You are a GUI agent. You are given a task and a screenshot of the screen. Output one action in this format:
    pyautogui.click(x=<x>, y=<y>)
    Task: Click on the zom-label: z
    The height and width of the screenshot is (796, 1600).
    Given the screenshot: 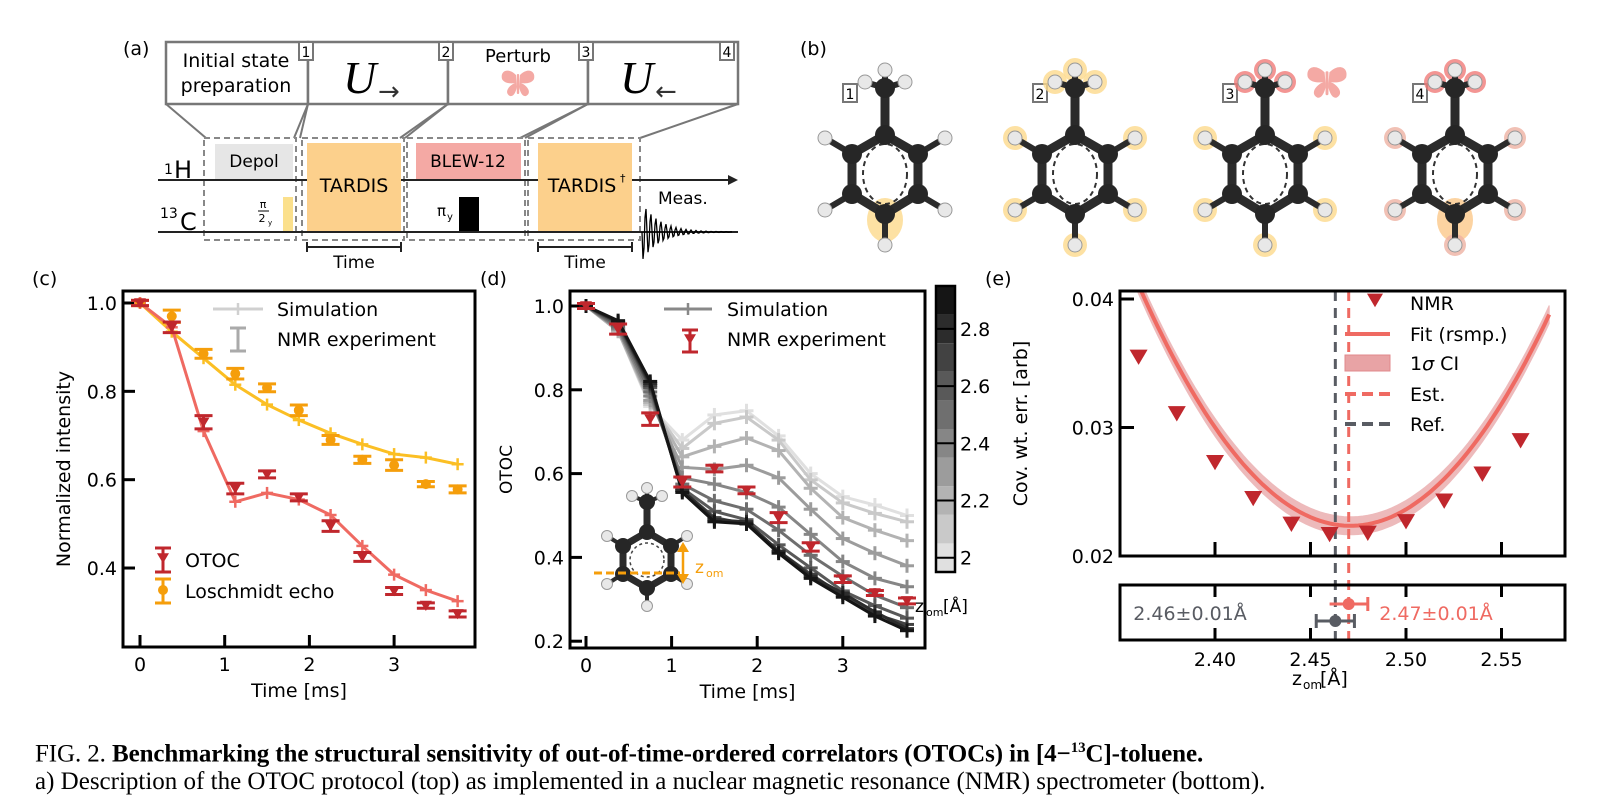 What is the action you would take?
    pyautogui.click(x=699, y=568)
    